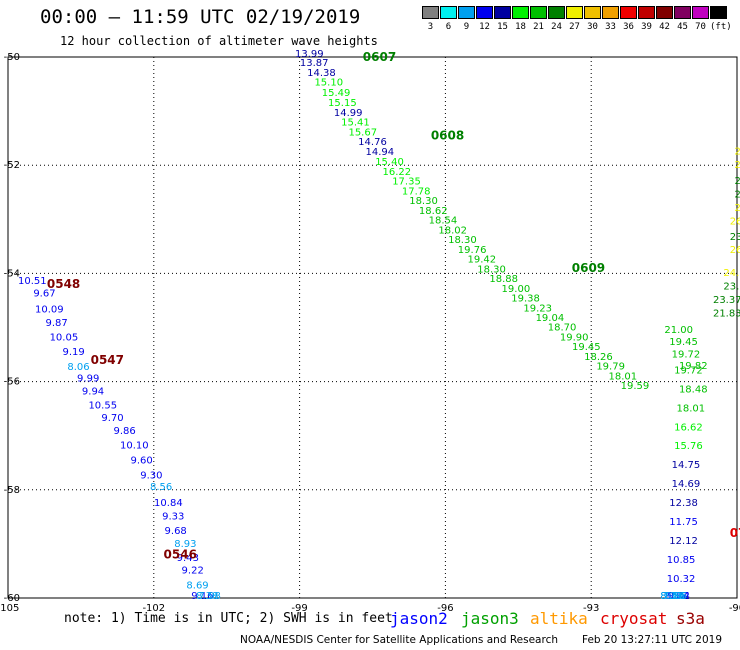 Image resolution: width=740 pixels, height=650 pixels. I want to click on swh-value-label: 8.06, so click(78, 367).